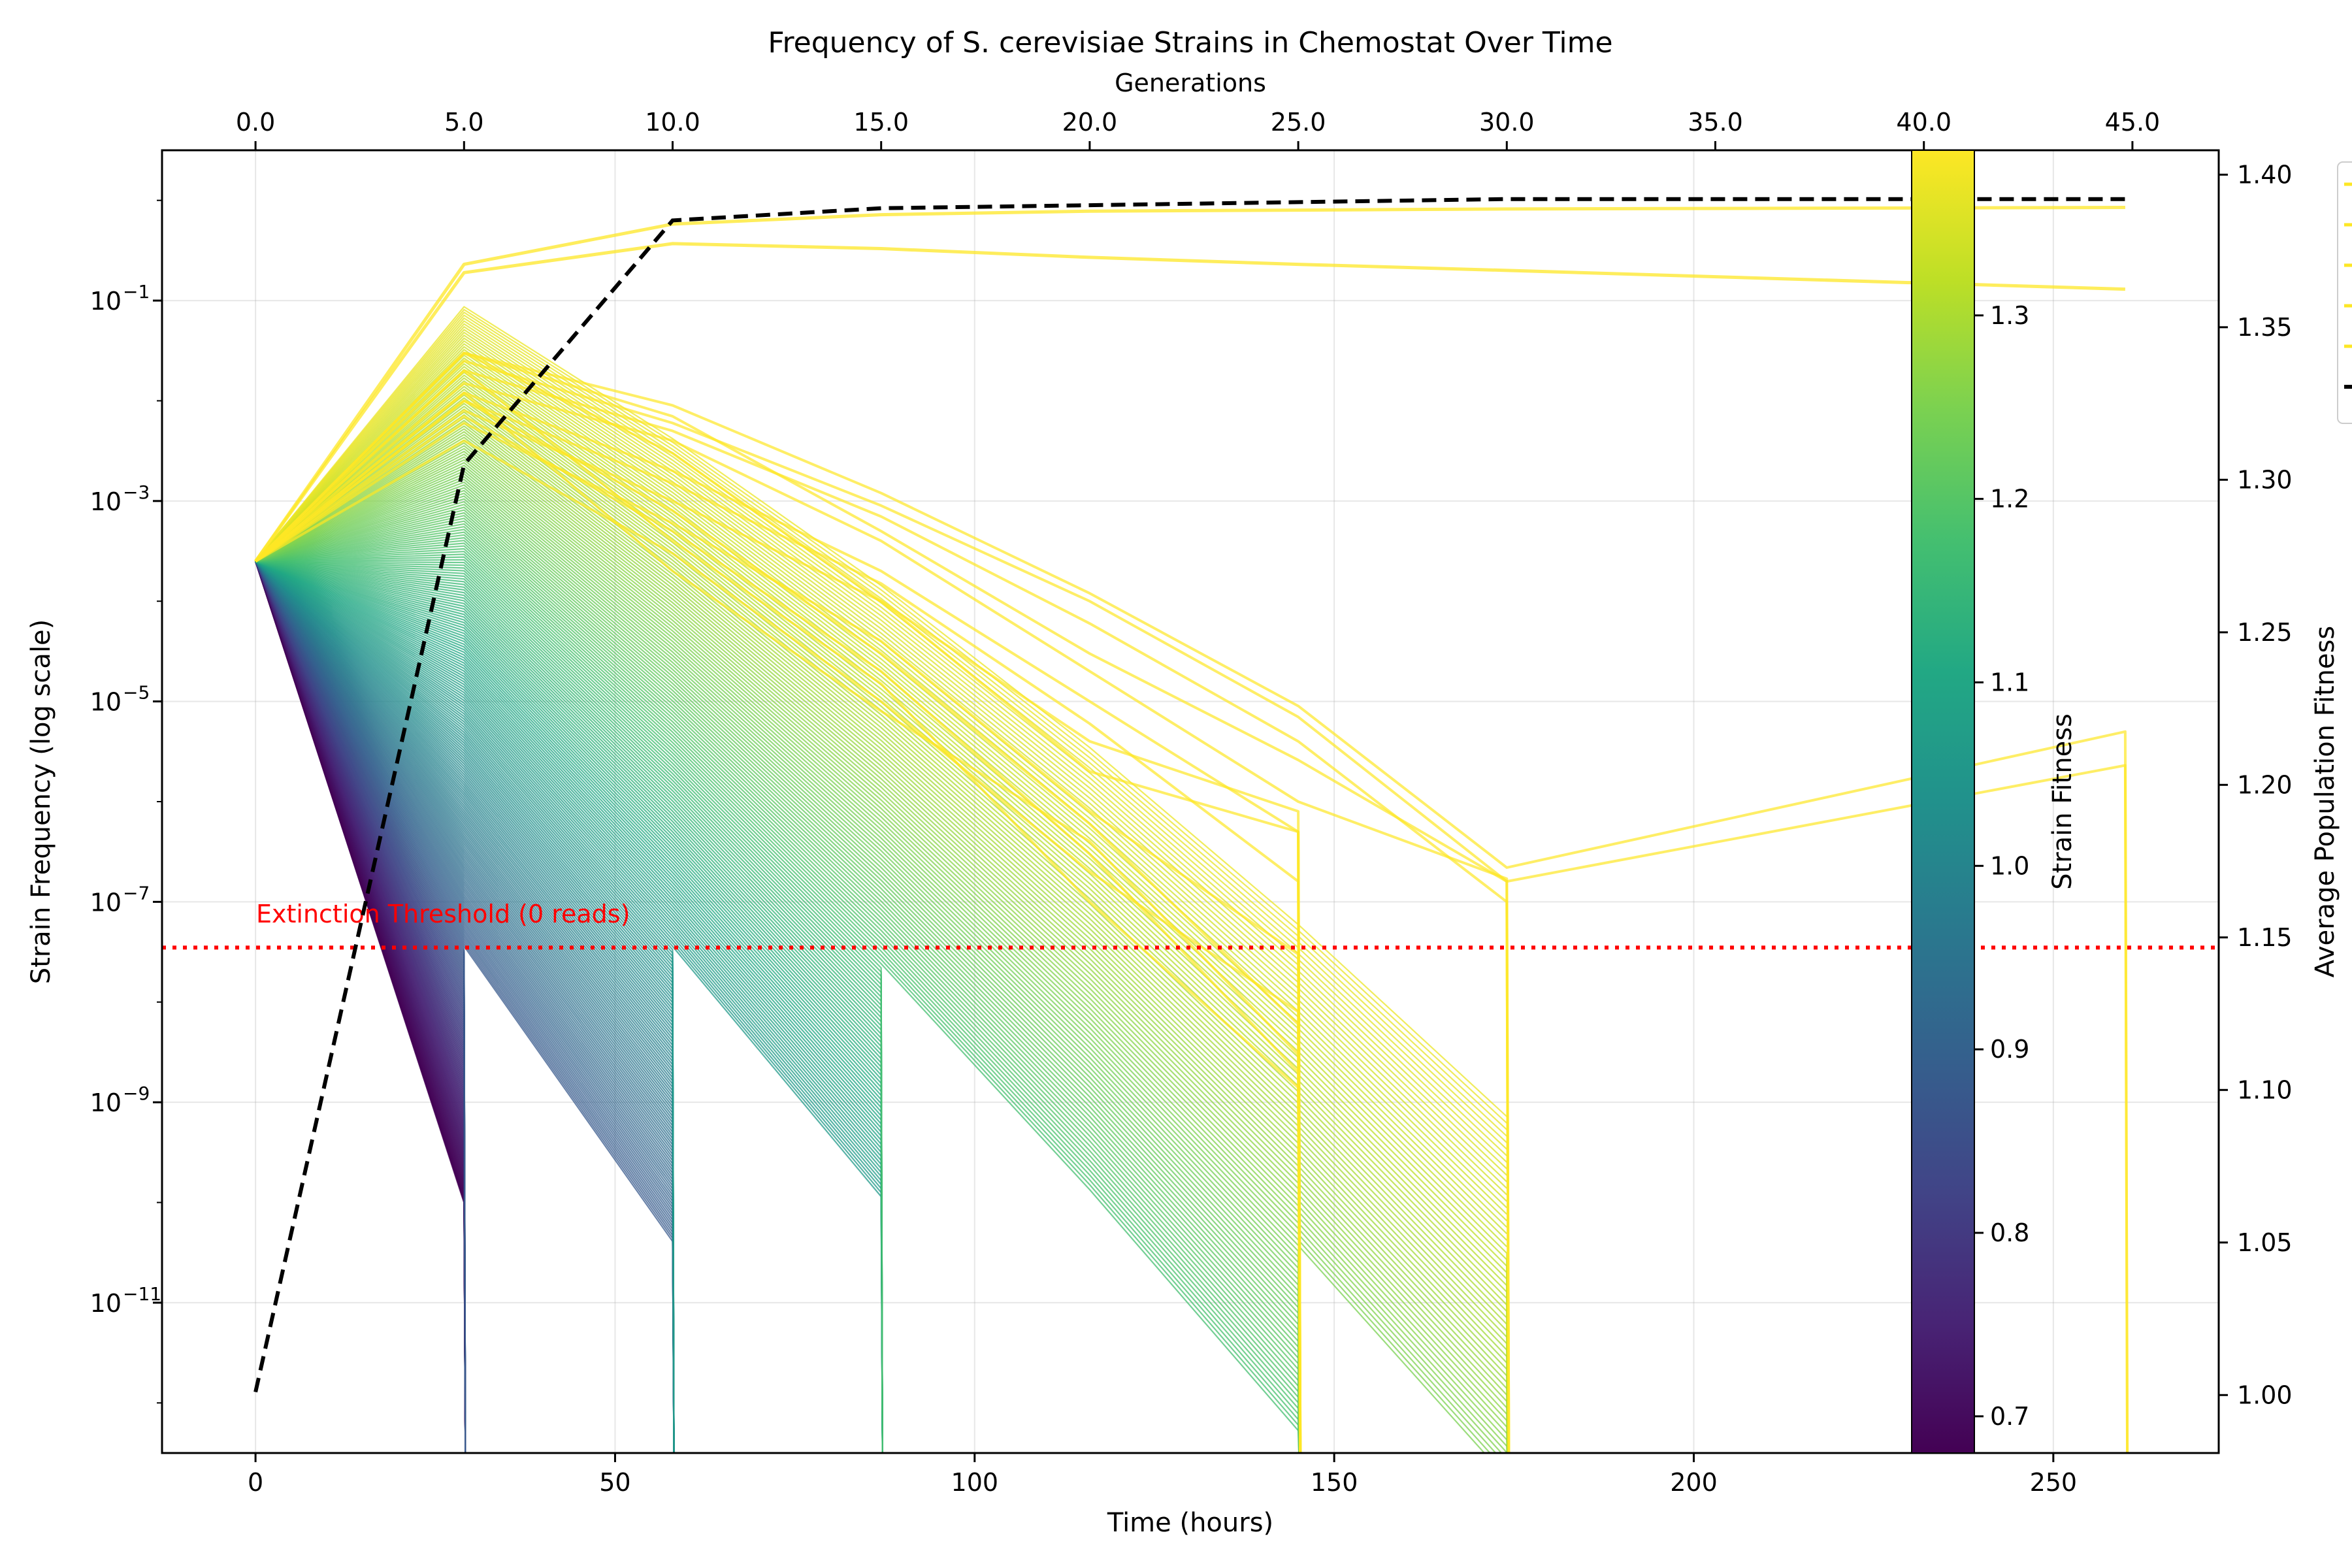 The image size is (2352, 1568). What do you see at coordinates (2325, 801) in the screenshot?
I see `y2-axis-label: Average Population Fitness` at bounding box center [2325, 801].